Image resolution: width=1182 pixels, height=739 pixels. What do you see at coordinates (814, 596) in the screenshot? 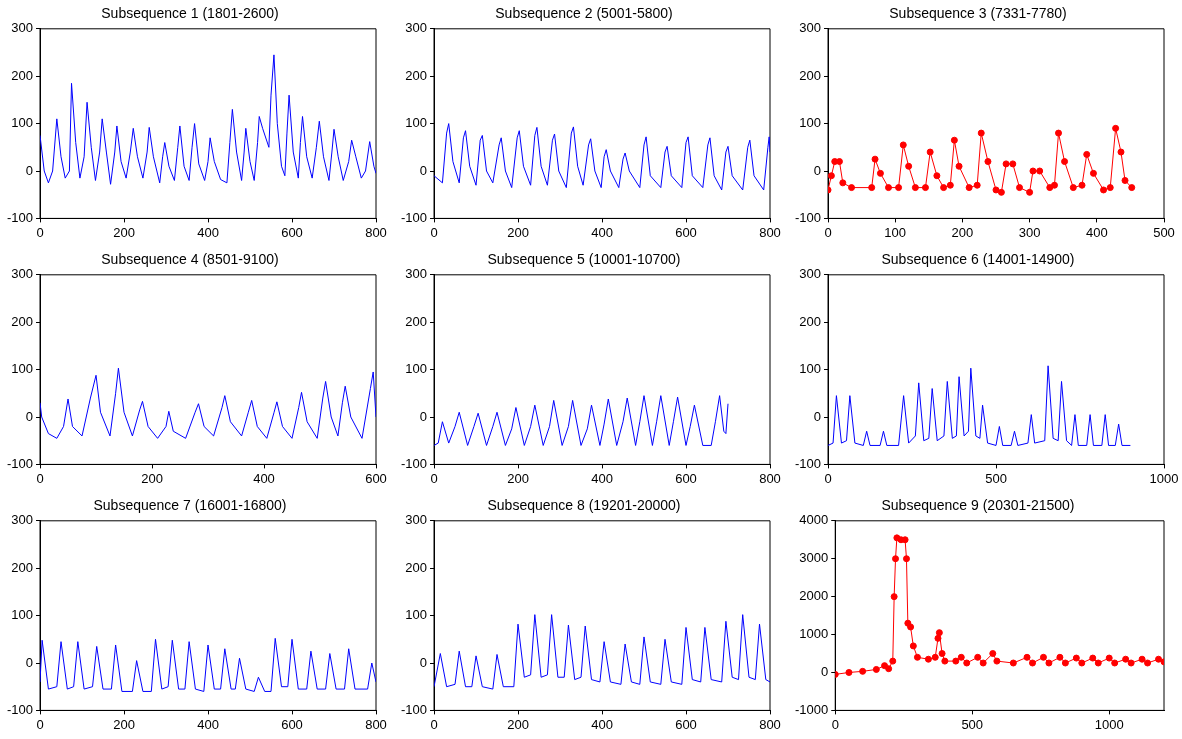
I see `y-tick-label: 2000` at bounding box center [814, 596].